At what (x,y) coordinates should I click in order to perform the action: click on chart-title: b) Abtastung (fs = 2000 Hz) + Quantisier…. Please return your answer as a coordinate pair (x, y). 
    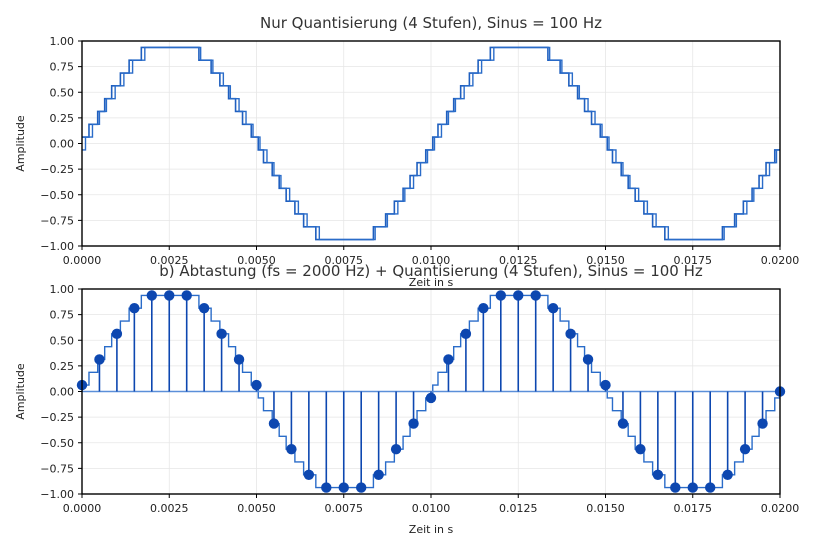
    Looking at the image, I should click on (431, 271).